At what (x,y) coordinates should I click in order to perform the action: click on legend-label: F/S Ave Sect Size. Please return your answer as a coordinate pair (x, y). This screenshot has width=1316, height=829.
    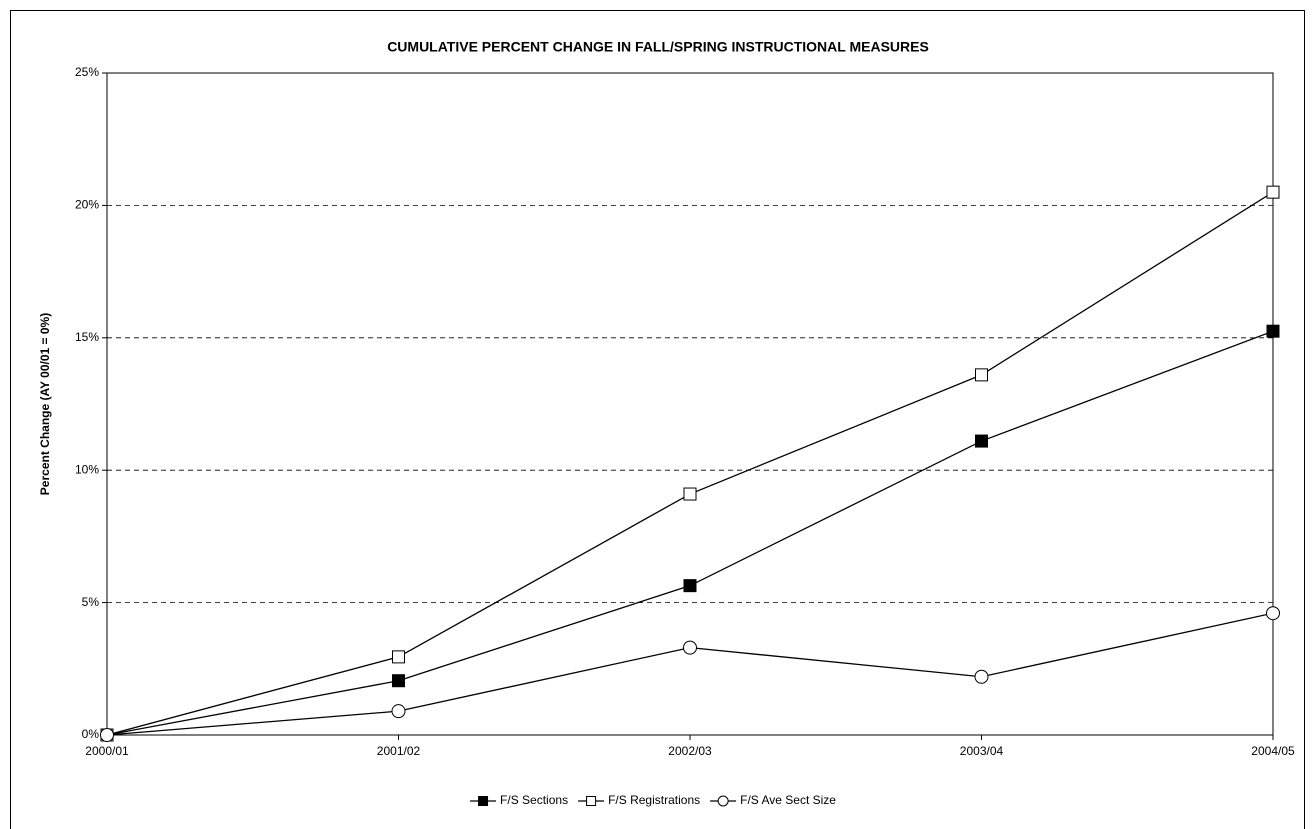
    Looking at the image, I should click on (788, 800).